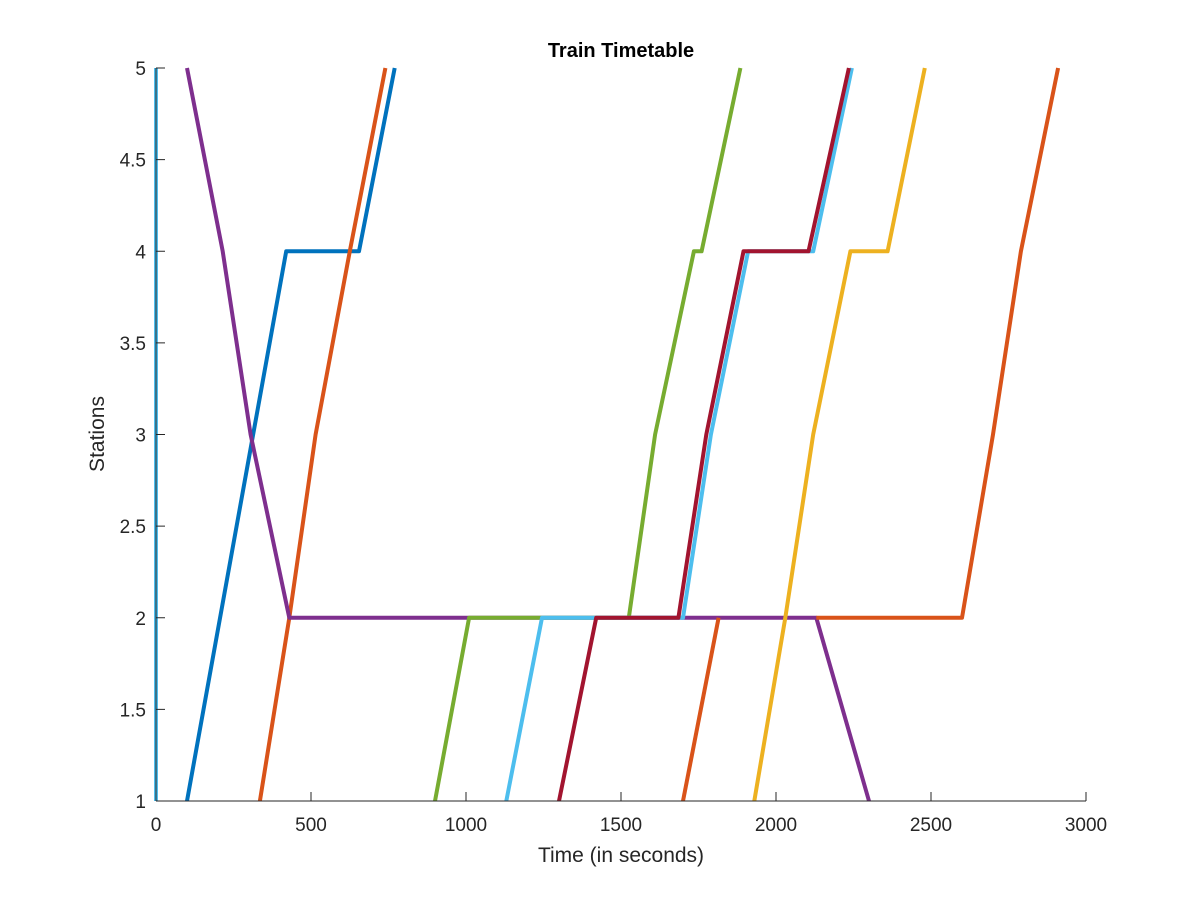 This screenshot has height=900, width=1200. What do you see at coordinates (629, 814) in the screenshot?
I see `x-ticks: 0 500 1000 1500 2000 2500 3000` at bounding box center [629, 814].